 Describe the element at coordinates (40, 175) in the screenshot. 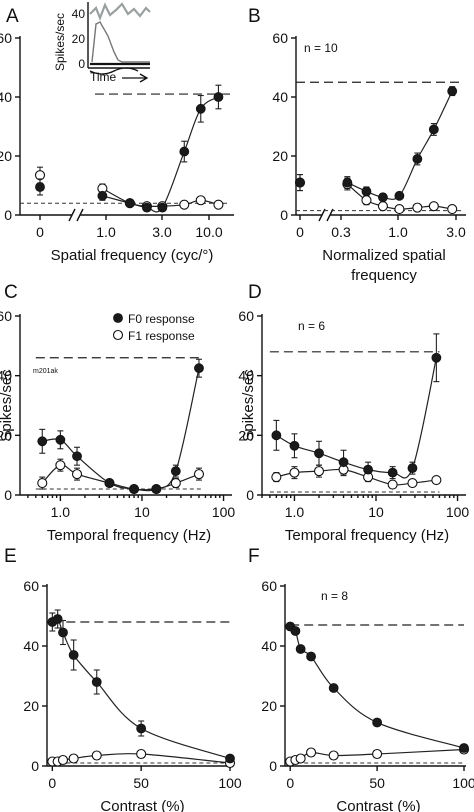

I see `f1-zero-point` at that location.